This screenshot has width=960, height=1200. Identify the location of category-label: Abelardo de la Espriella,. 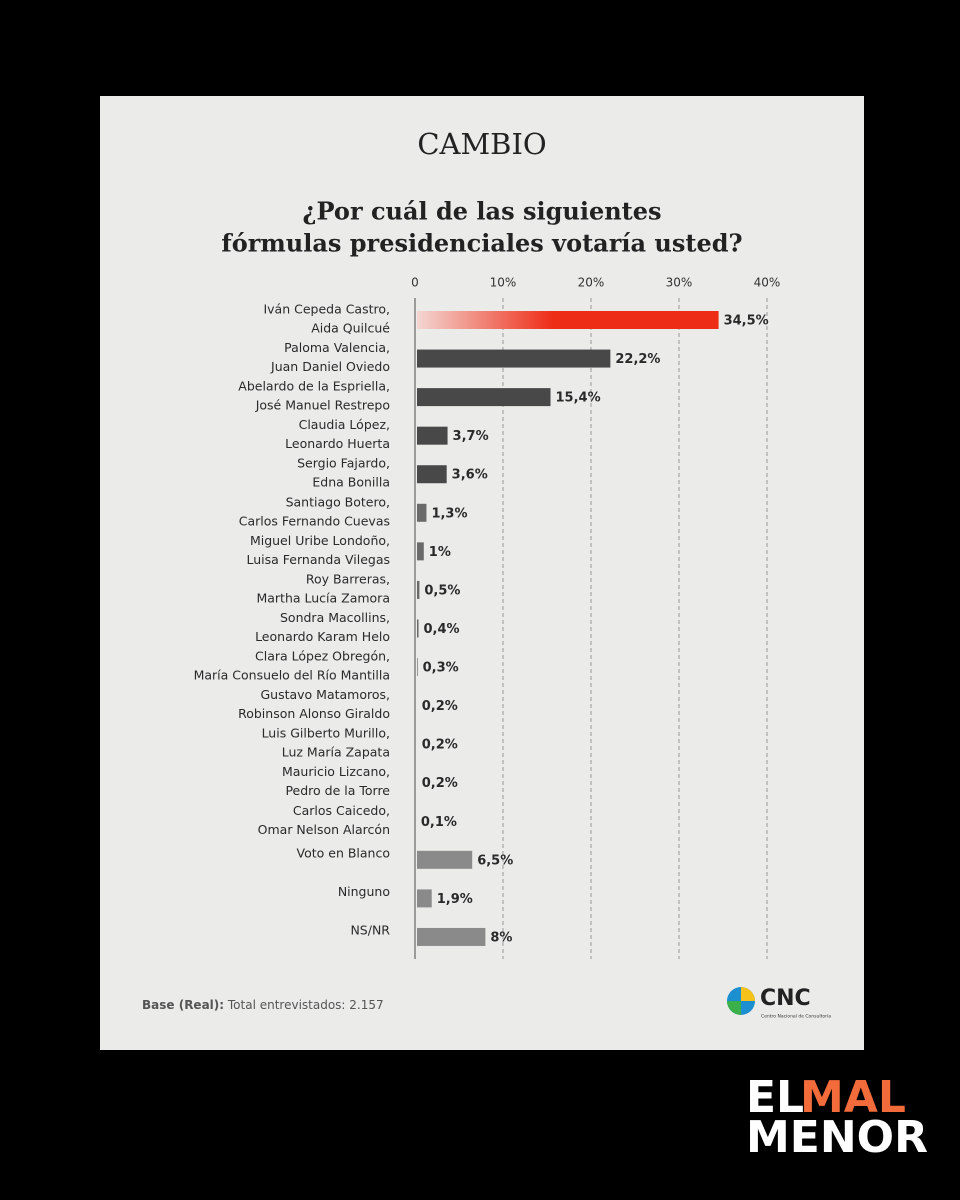
(314, 386).